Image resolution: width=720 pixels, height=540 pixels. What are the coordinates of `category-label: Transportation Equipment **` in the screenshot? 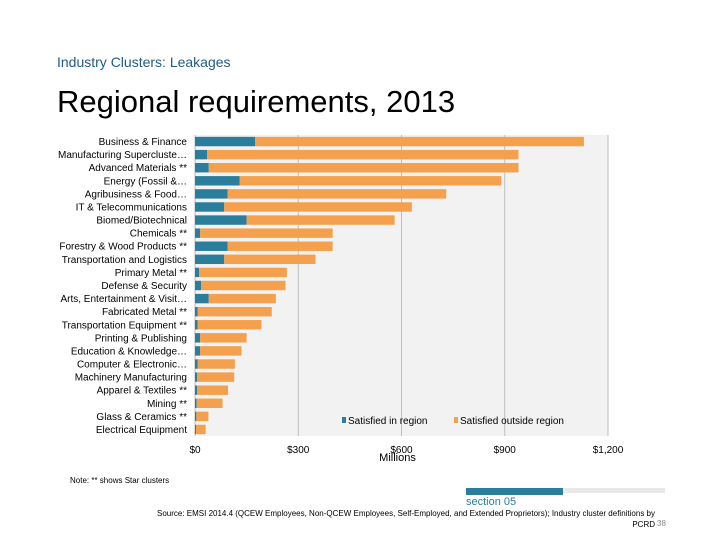 It's located at (124, 325).